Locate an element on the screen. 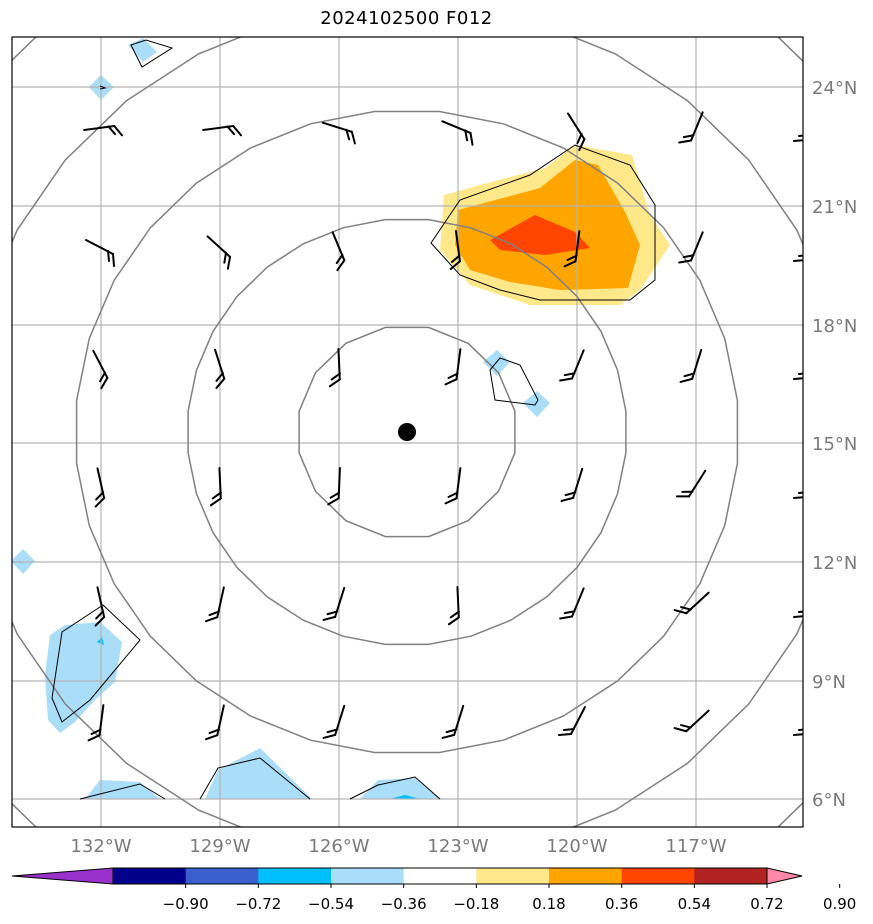 This screenshot has height=924, width=873. colorbar-extend-low is located at coordinates (62, 876).